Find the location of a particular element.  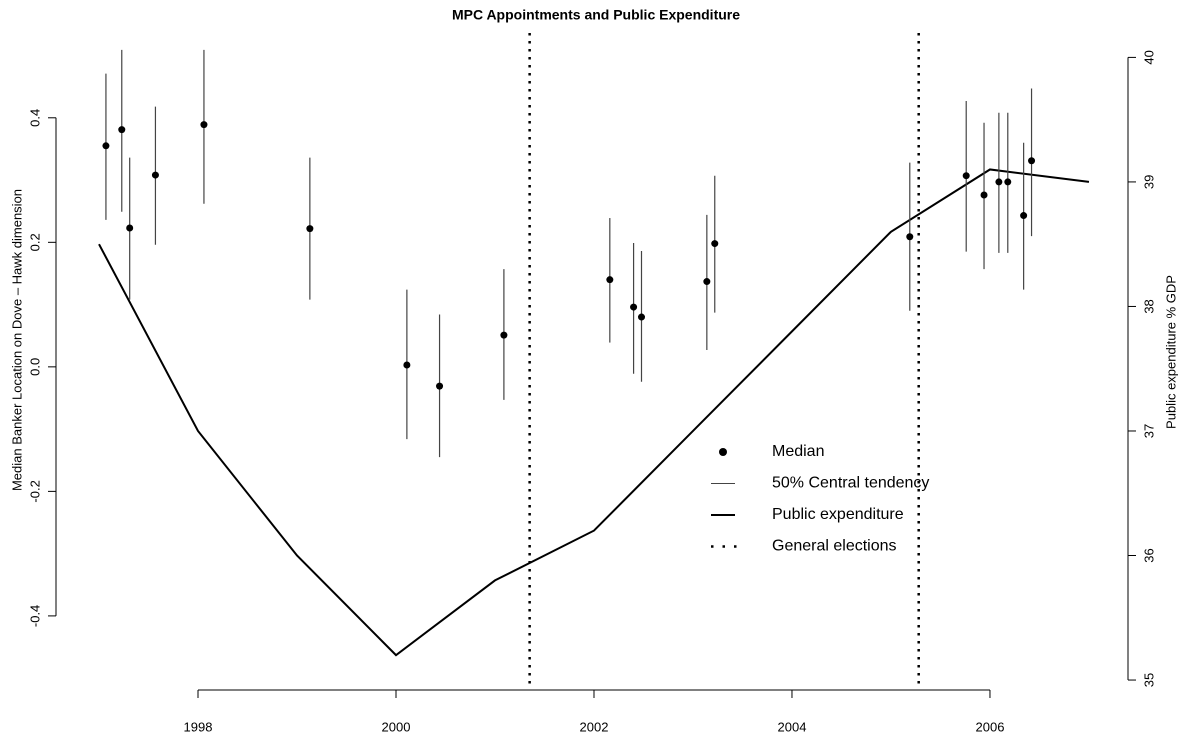

y2-tick-label: 36 is located at coordinates (1148, 555).